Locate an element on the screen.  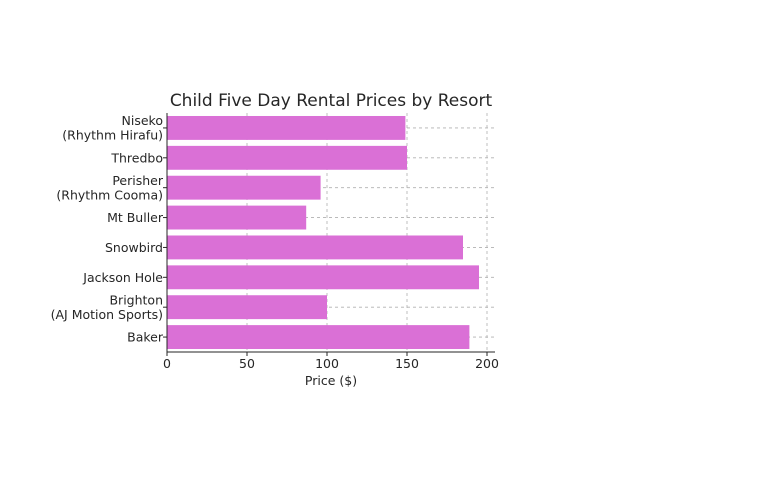
x-axis-ticks: 0 50 100 150 200 is located at coordinates (331, 361).